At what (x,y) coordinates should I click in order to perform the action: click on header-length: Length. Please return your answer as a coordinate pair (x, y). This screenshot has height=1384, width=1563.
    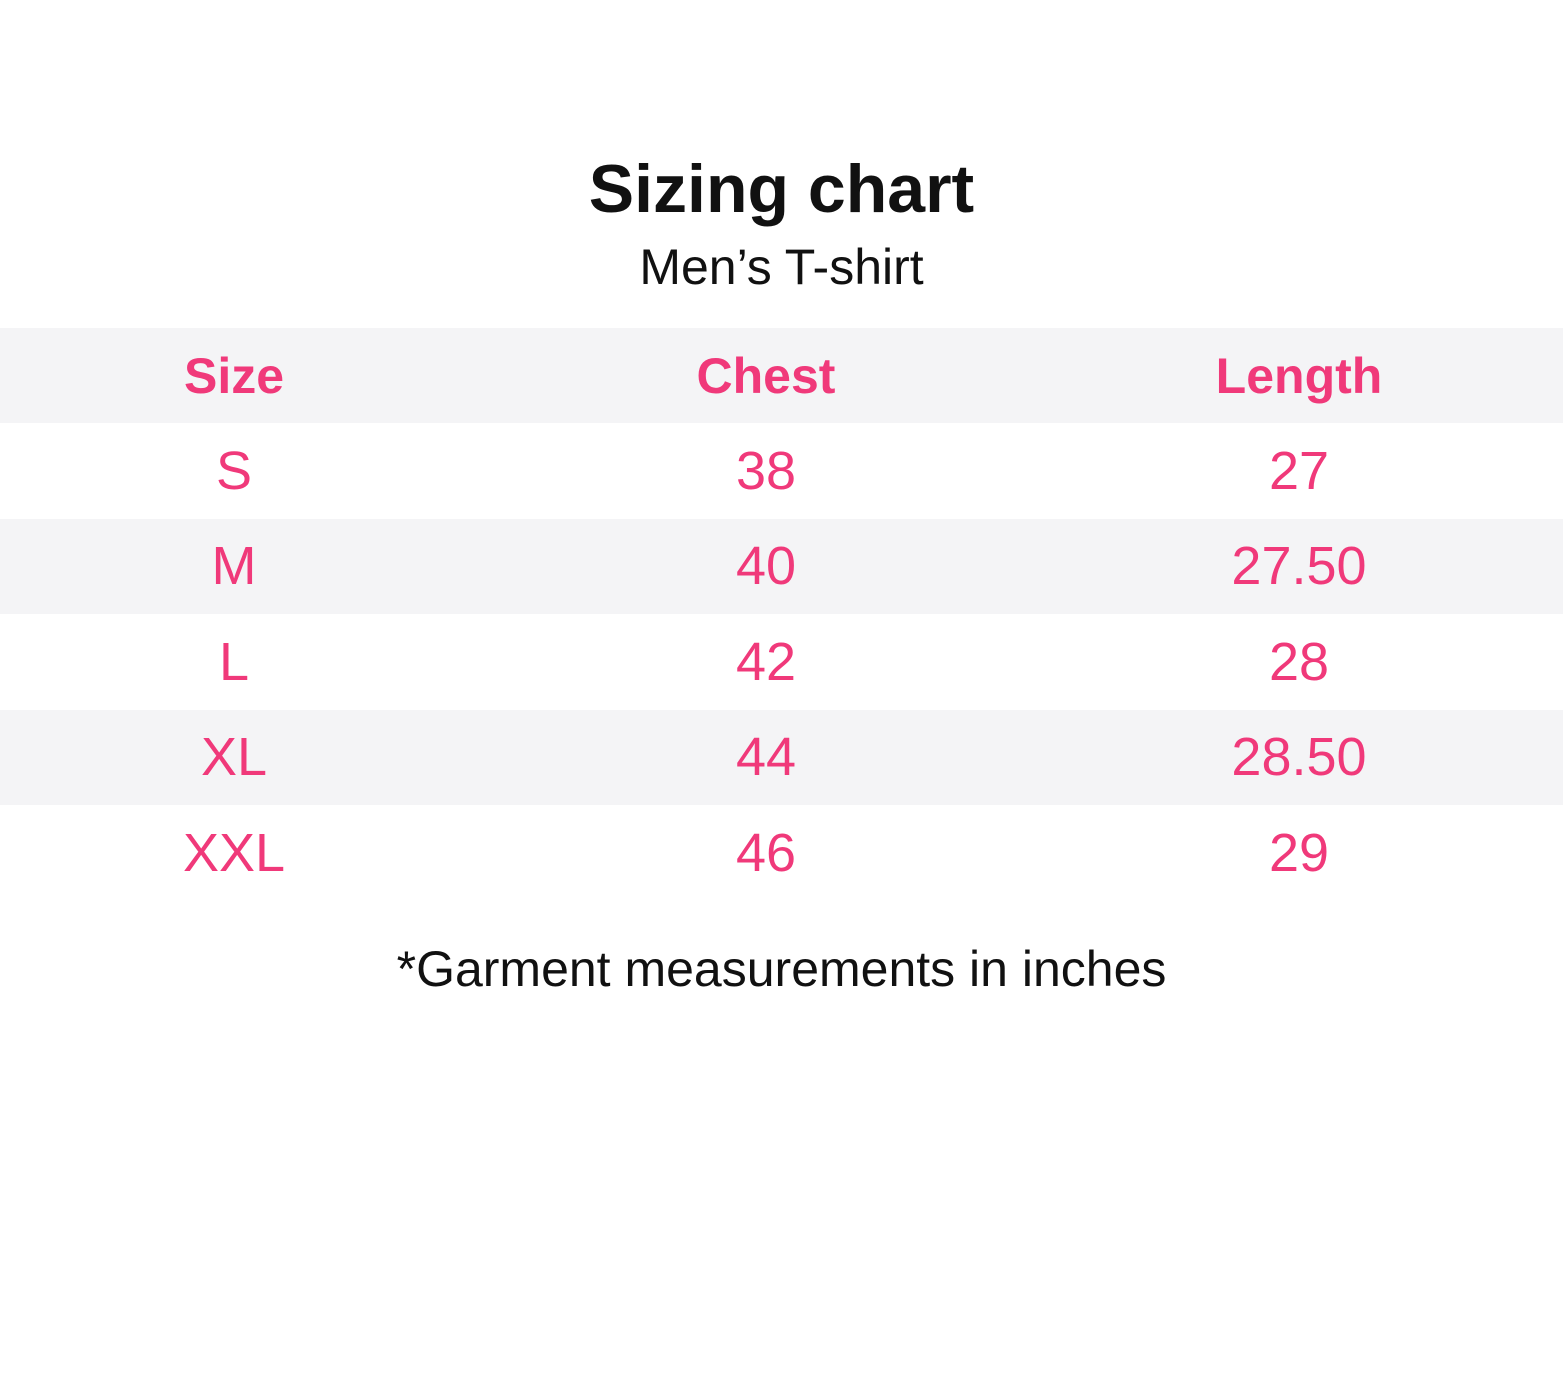
    Looking at the image, I should click on (1299, 375).